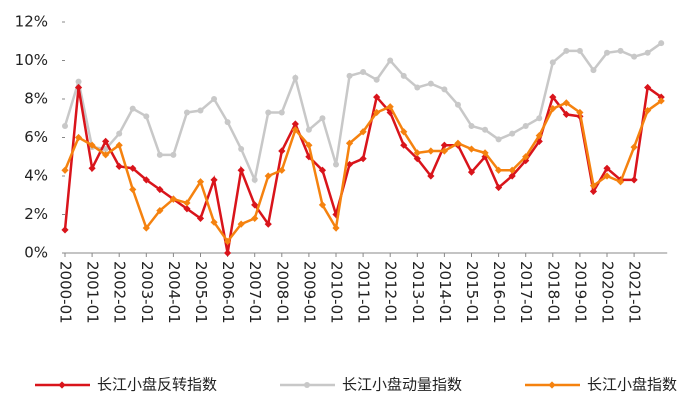  What do you see at coordinates (31, 60) in the screenshot?
I see `y-tick-label: 10%` at bounding box center [31, 60].